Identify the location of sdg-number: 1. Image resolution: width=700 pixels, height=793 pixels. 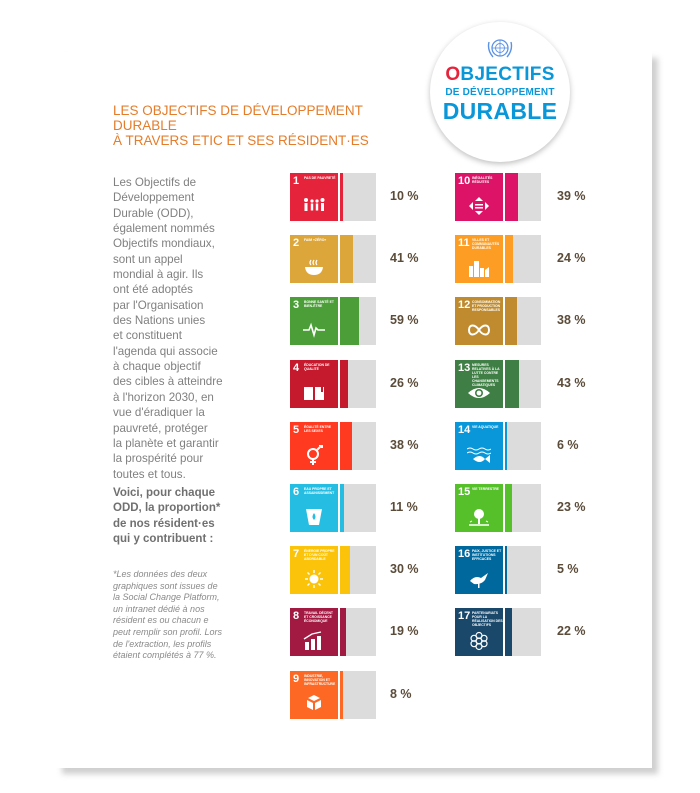
(296, 181).